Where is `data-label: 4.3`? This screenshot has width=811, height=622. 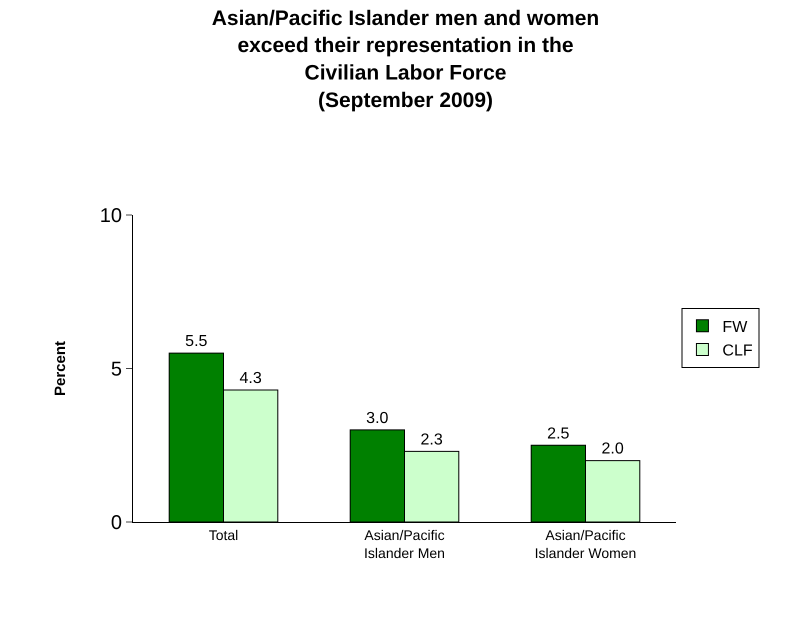 data-label: 4.3 is located at coordinates (250, 378).